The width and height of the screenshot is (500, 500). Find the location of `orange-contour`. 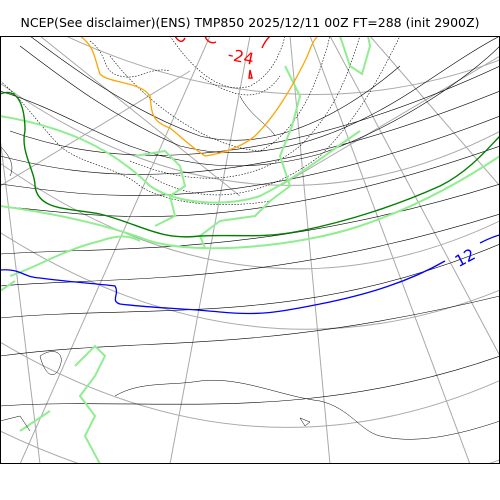

orange-contour is located at coordinates (199, 96).